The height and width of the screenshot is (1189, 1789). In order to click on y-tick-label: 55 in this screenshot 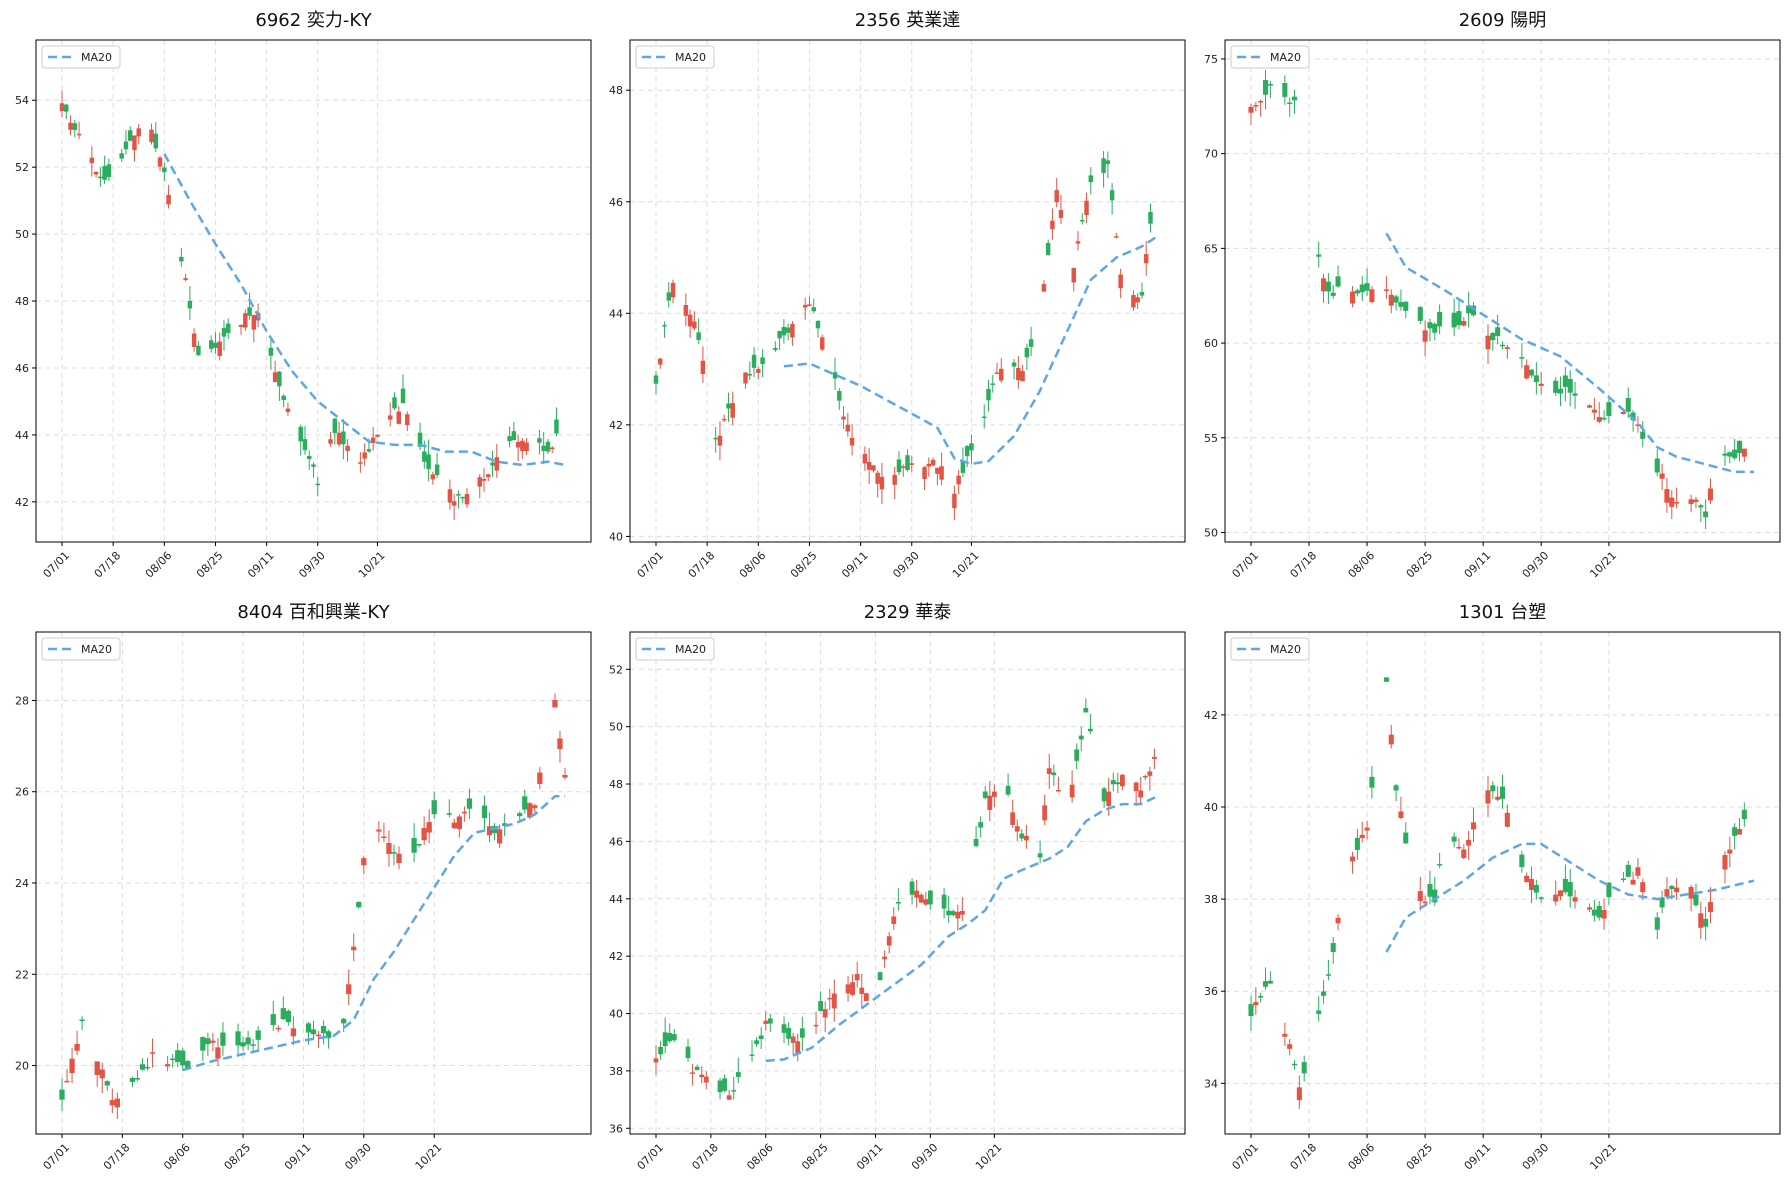, I will do `click(1211, 438)`.